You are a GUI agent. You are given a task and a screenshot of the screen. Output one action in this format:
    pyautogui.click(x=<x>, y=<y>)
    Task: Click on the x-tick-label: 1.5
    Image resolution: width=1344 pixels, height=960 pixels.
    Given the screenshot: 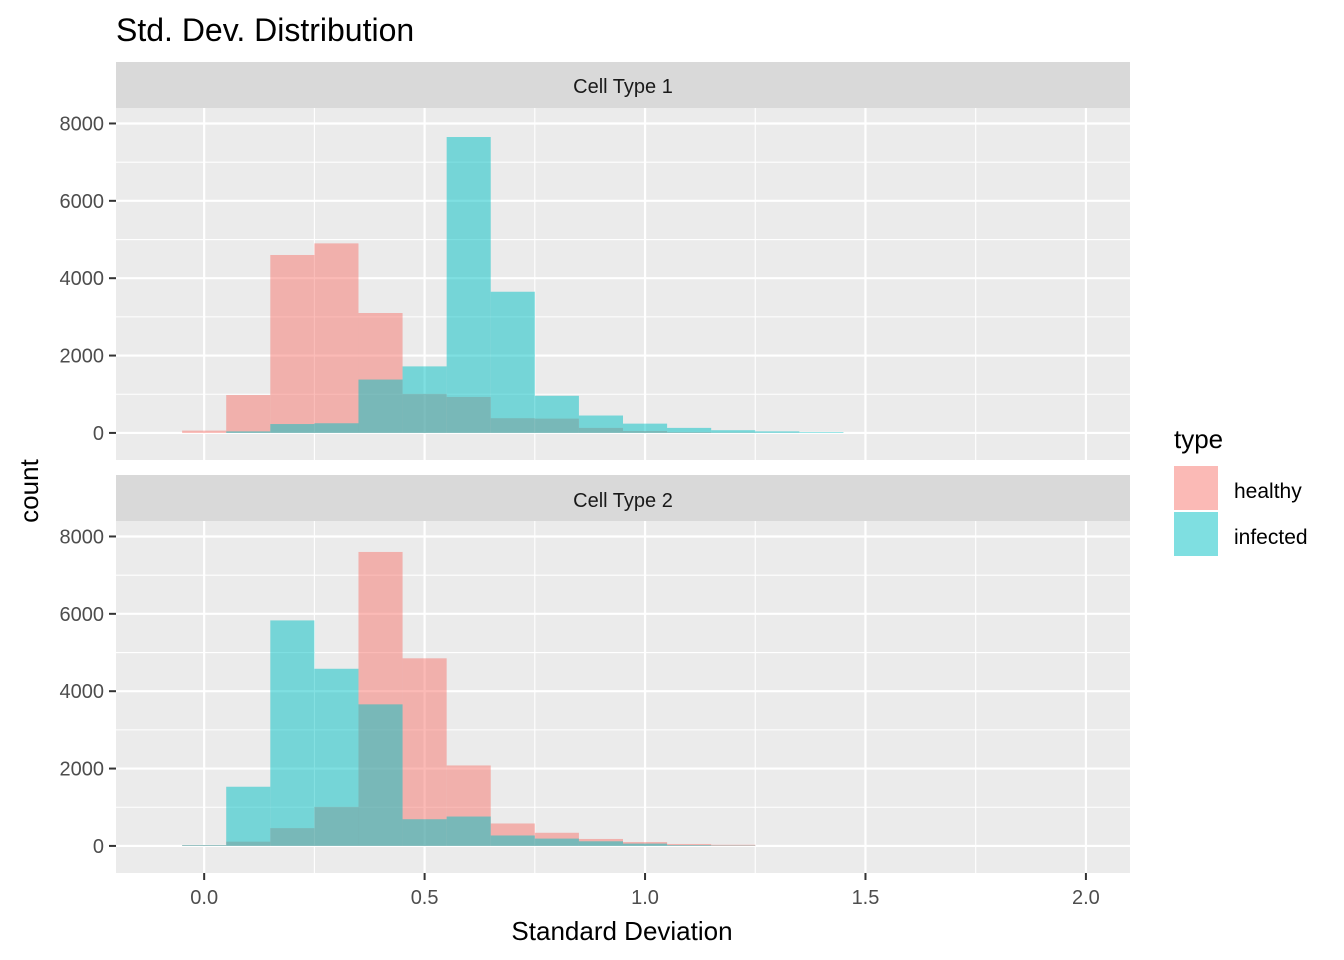 What is the action you would take?
    pyautogui.click(x=866, y=898)
    